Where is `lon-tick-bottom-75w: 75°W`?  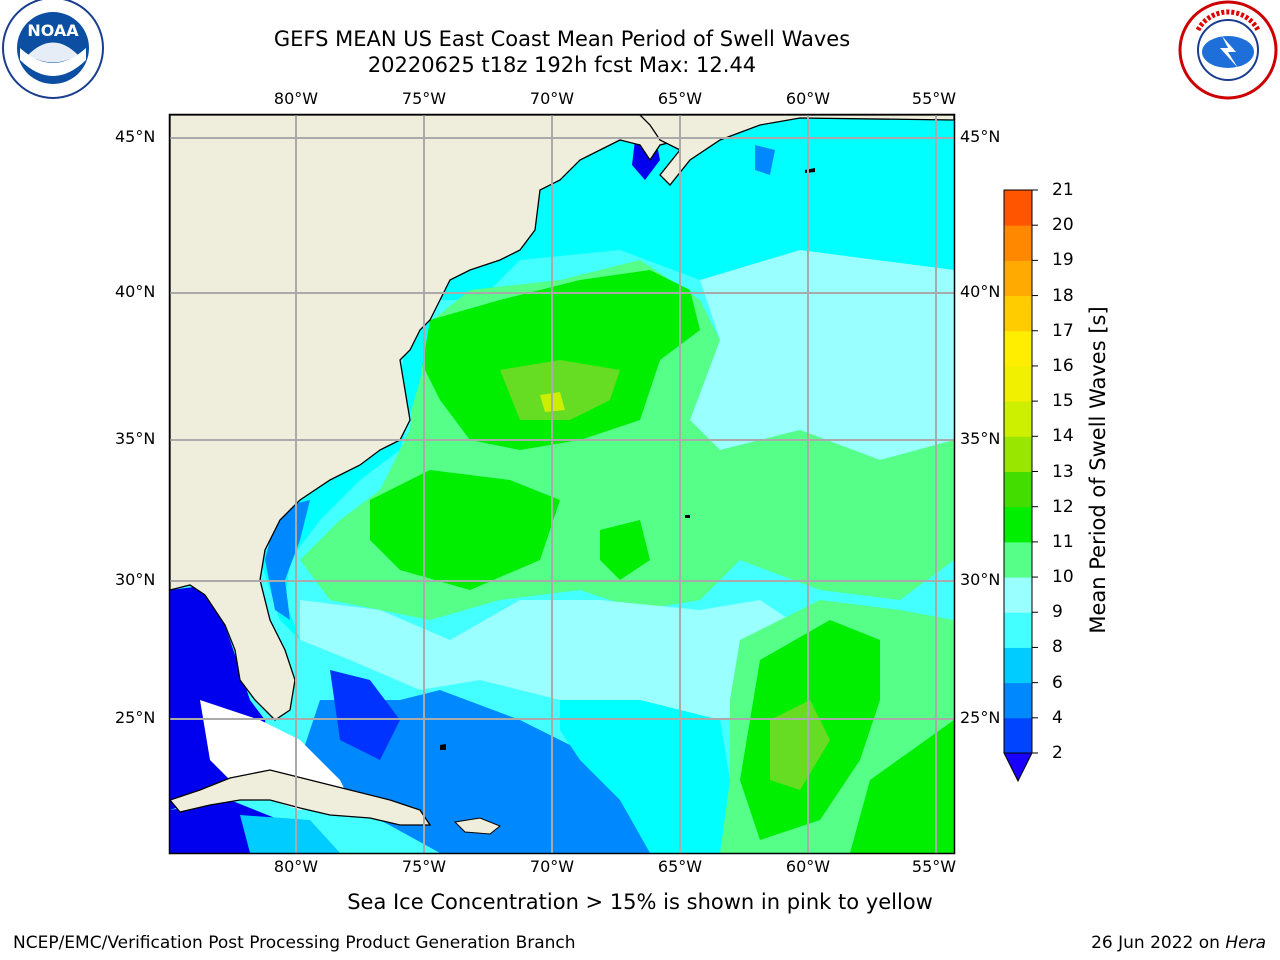 lon-tick-bottom-75w: 75°W is located at coordinates (424, 866).